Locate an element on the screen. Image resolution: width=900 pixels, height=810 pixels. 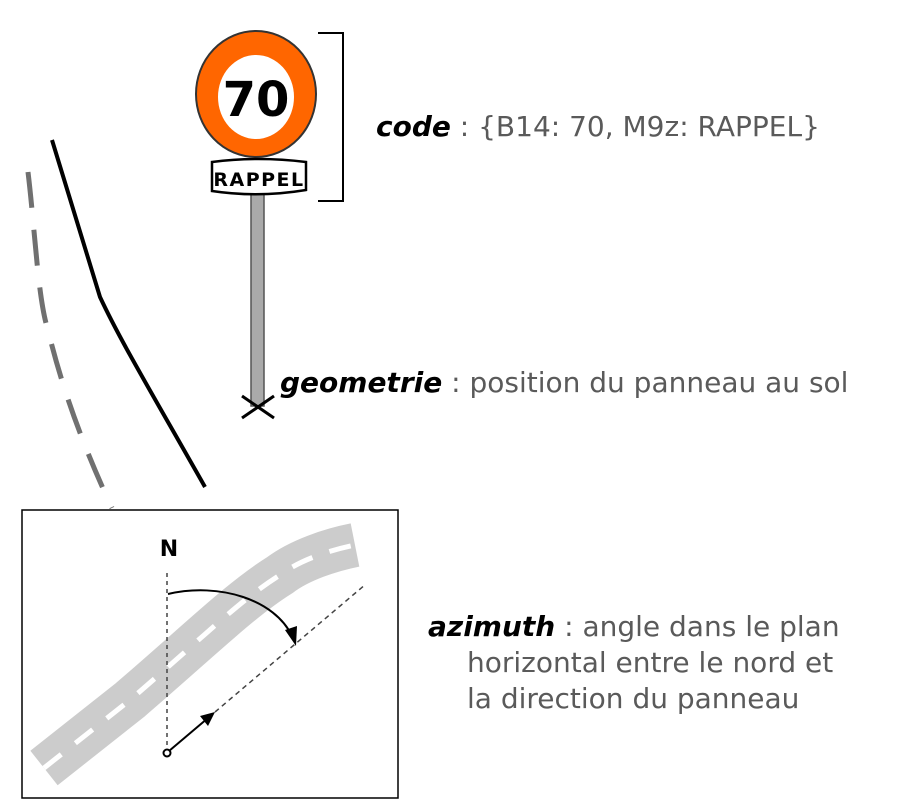
azimuth-term: azimuth is located at coordinates (492, 626).